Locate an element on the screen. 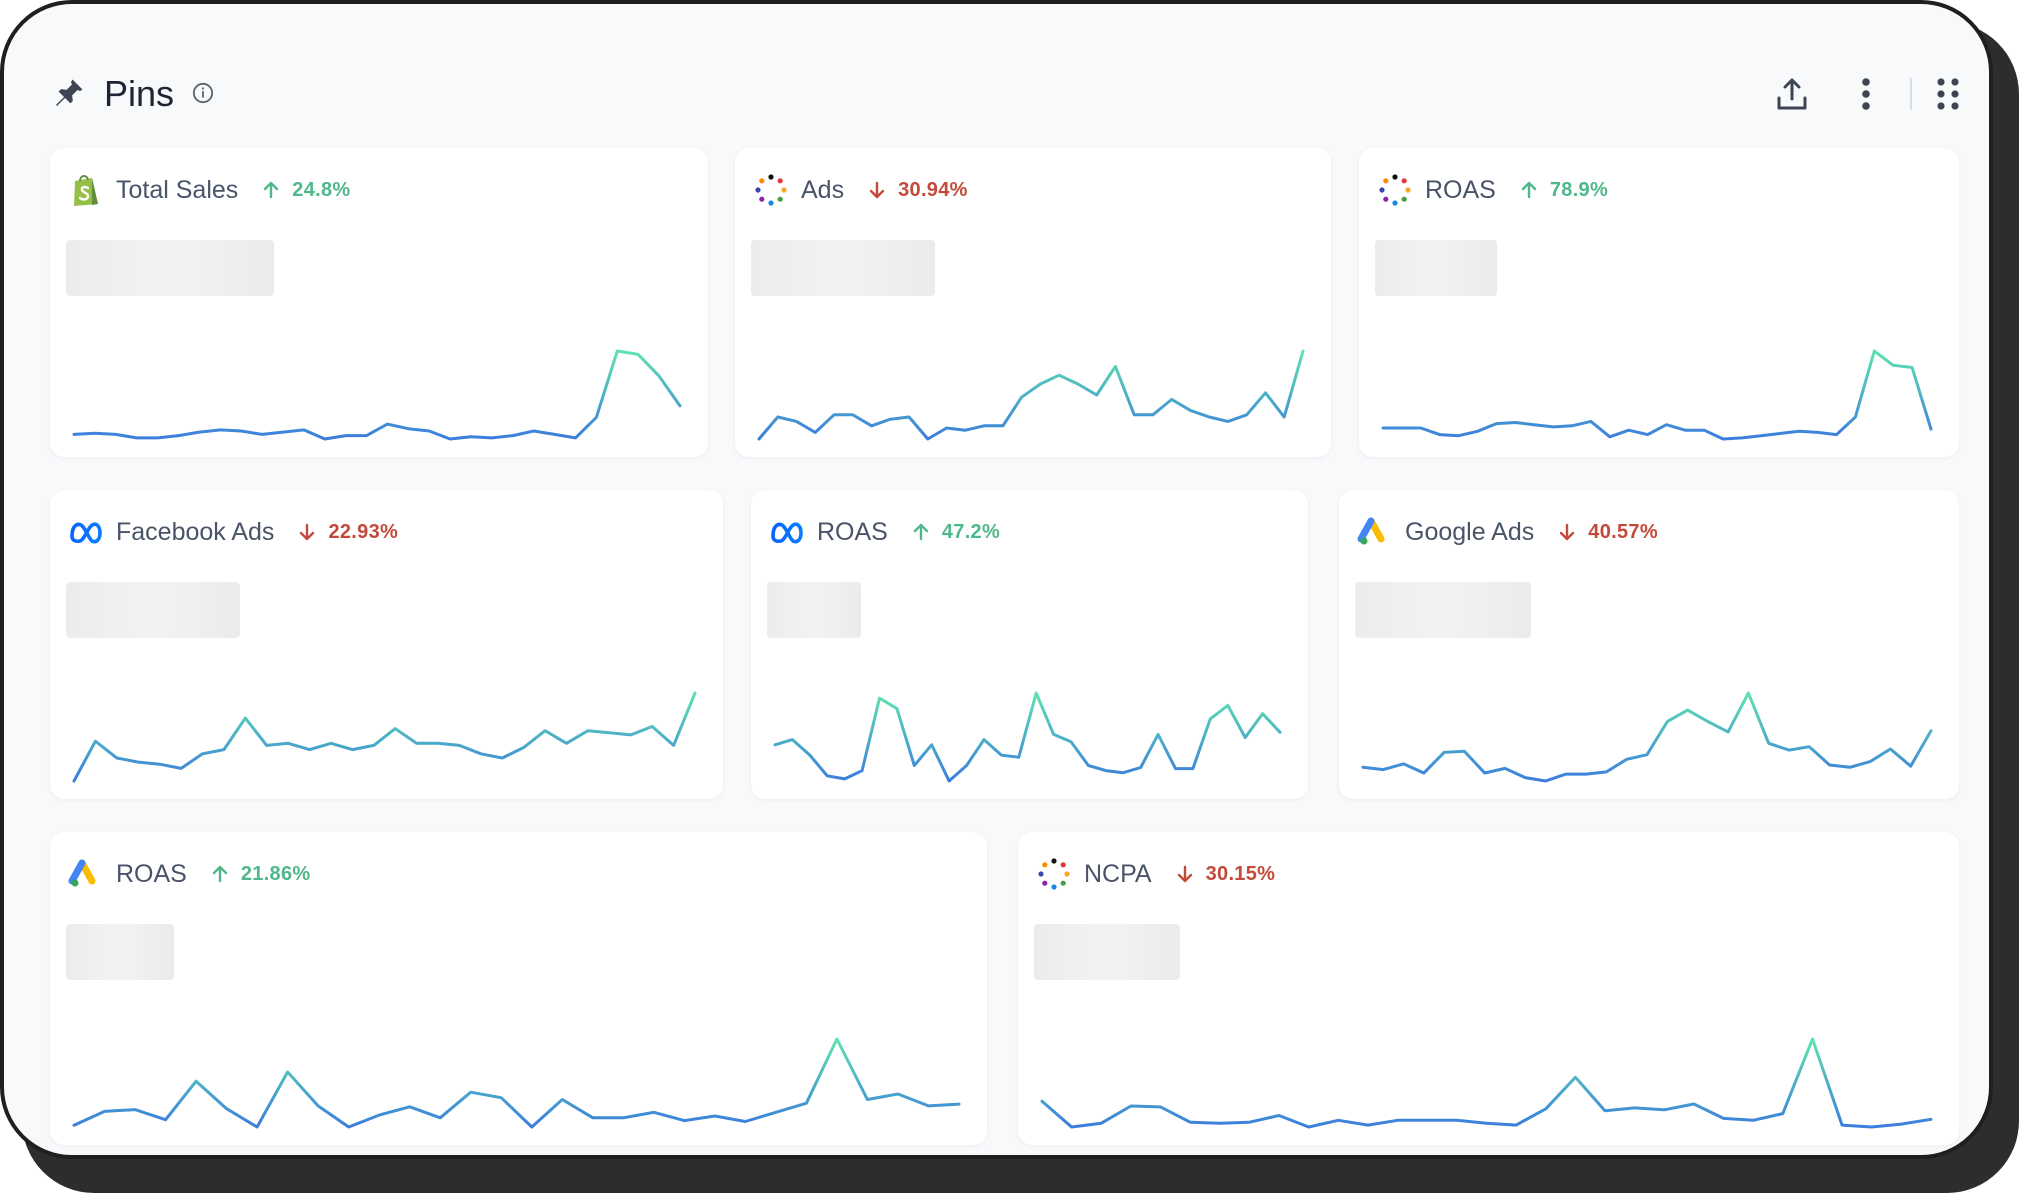  pin-card-roas: ROAS 78.9% is located at coordinates (1659, 302).